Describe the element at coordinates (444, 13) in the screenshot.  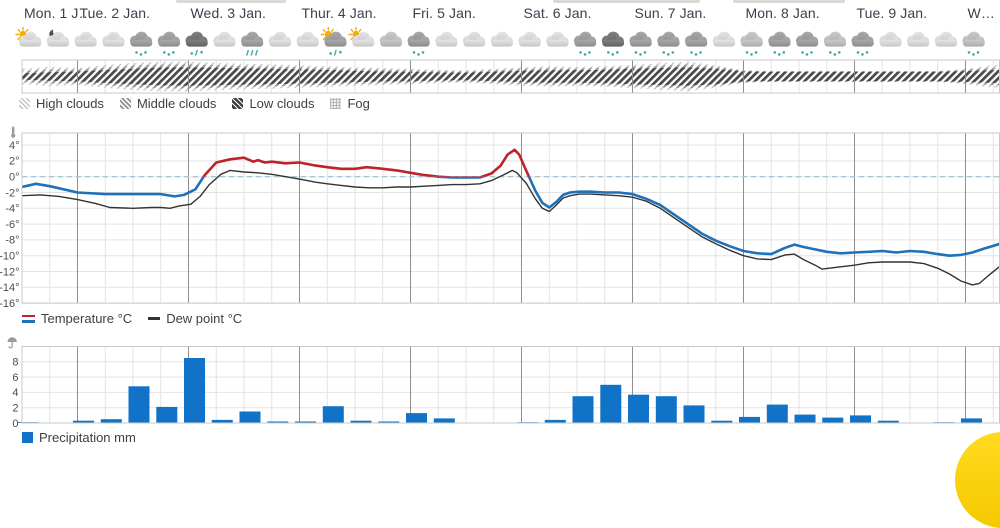
I see `day-label: Fri. 5 Jan.` at that location.